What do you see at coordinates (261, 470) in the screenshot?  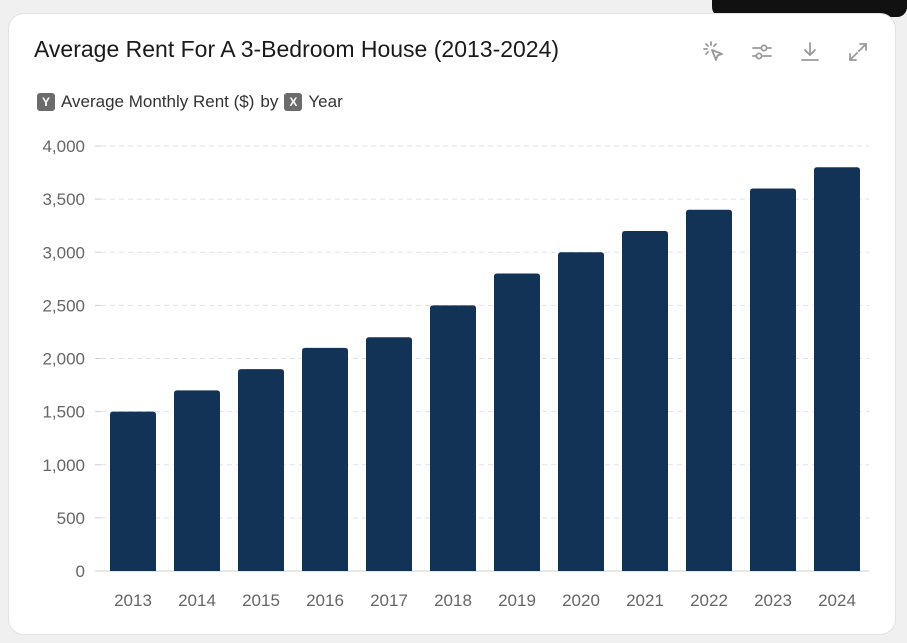 I see `bar-2015` at bounding box center [261, 470].